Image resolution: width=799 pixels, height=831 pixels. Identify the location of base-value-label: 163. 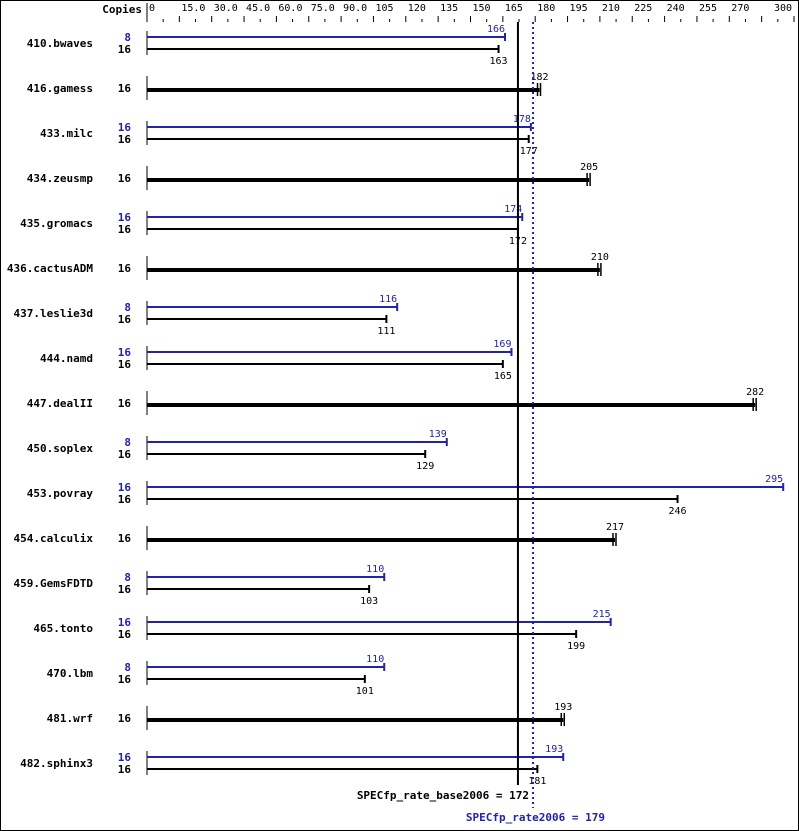
(499, 61).